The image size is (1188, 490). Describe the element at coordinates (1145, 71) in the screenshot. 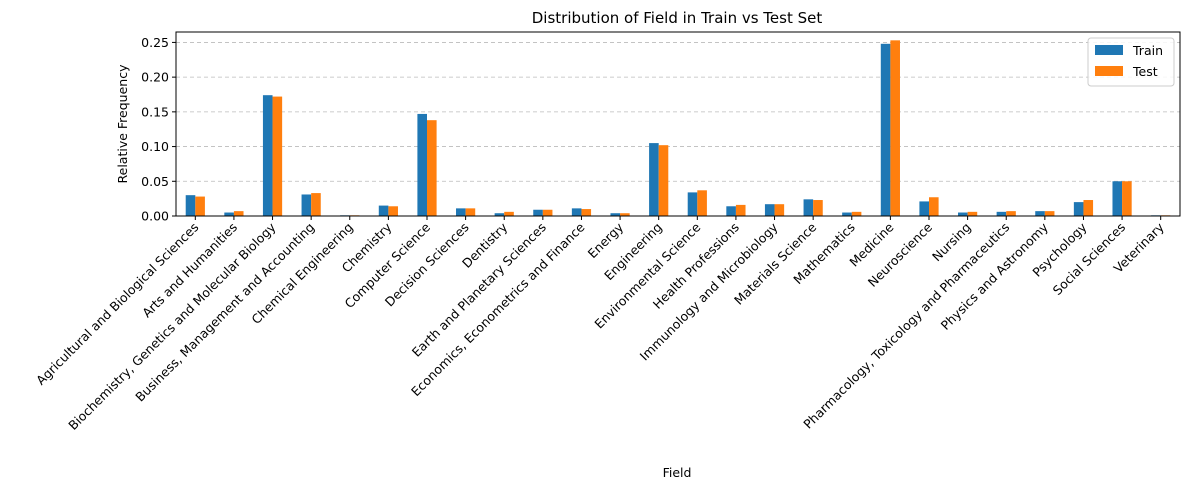

I see `legend-label-test: Test` at that location.